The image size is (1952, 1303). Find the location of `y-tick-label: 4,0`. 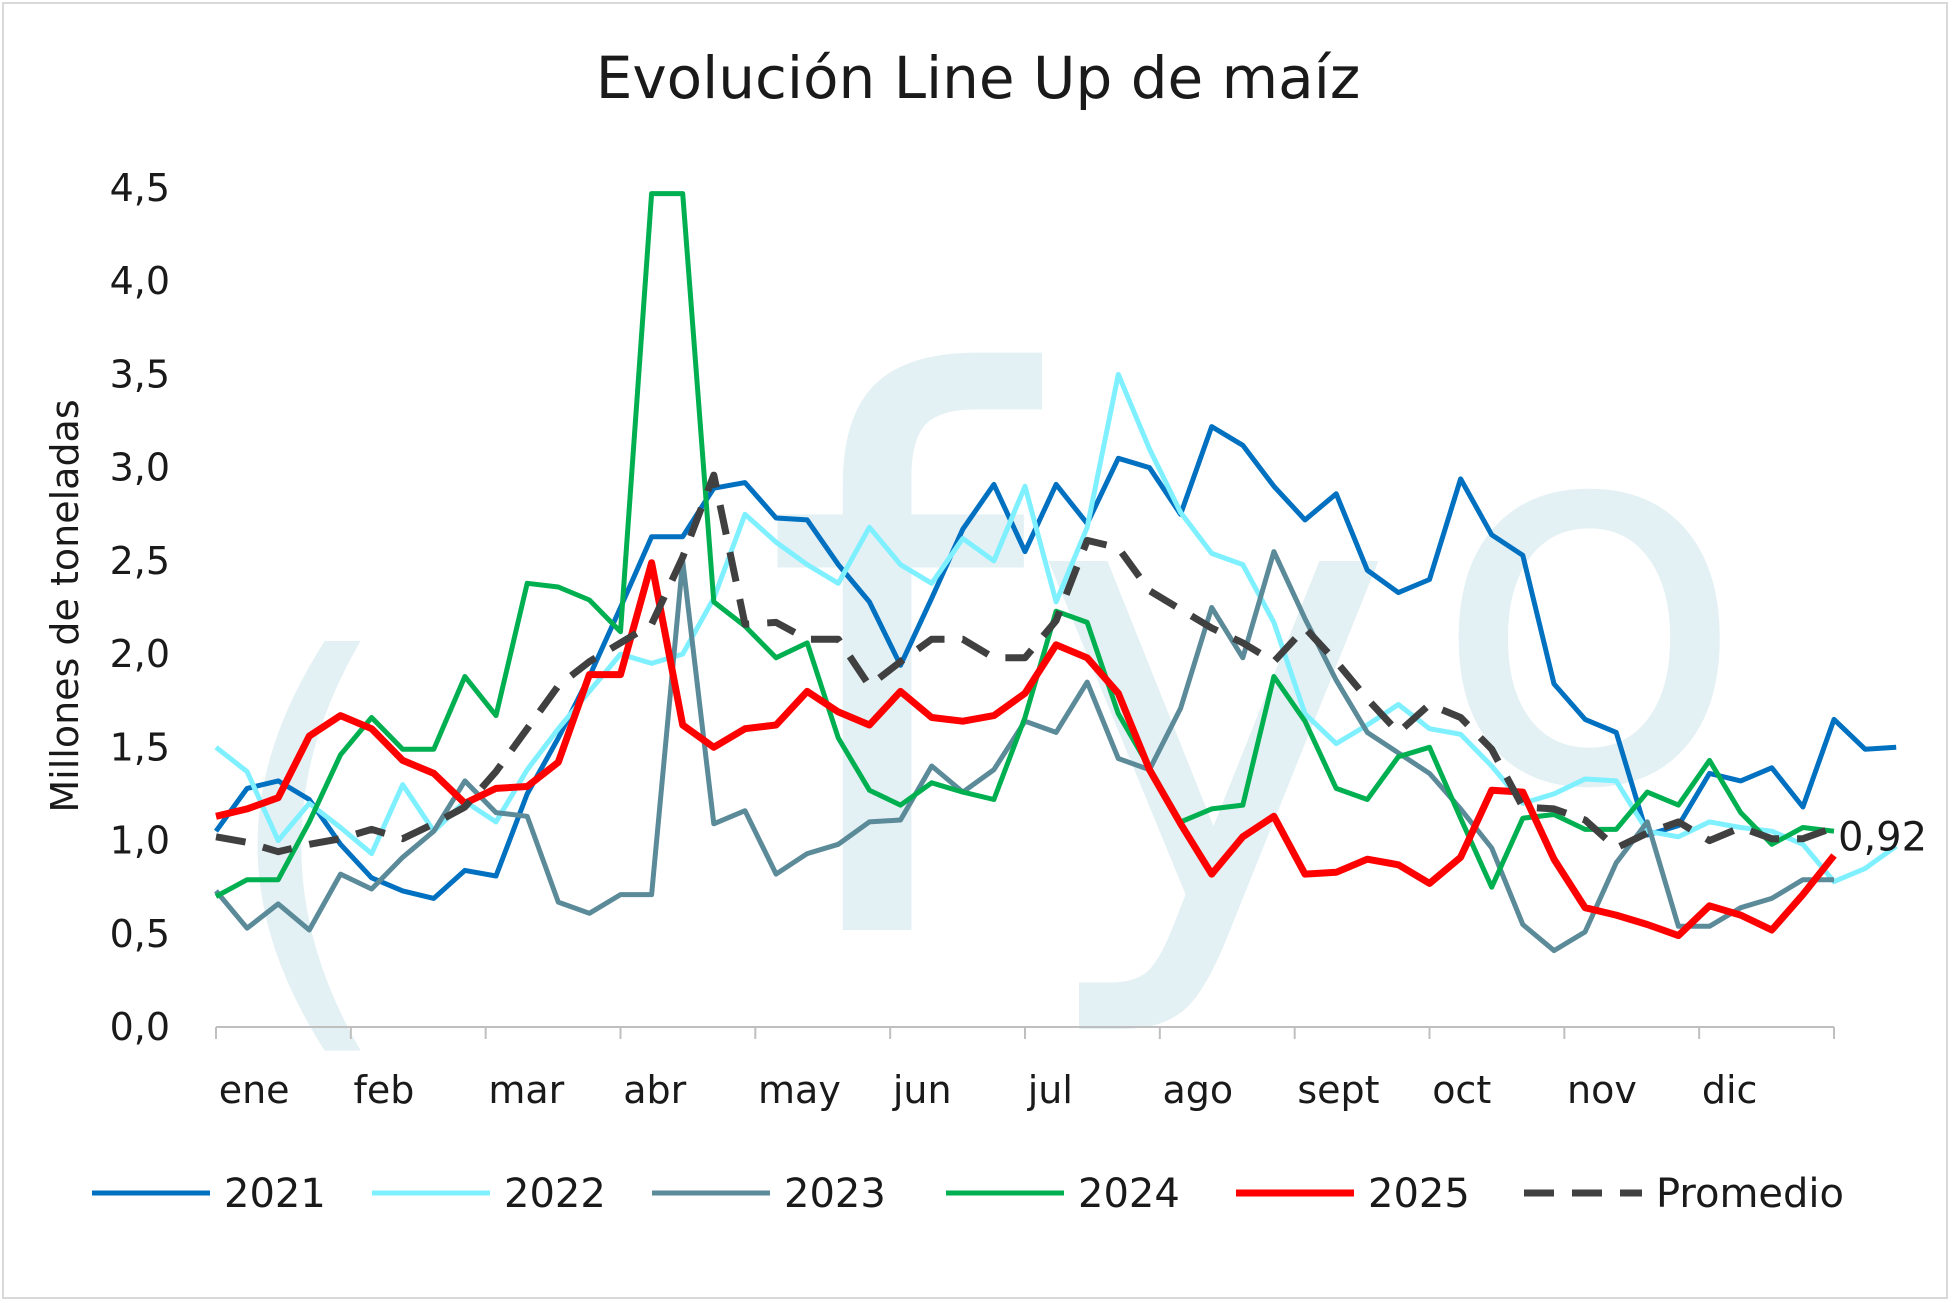

y-tick-label: 4,0 is located at coordinates (140, 281).